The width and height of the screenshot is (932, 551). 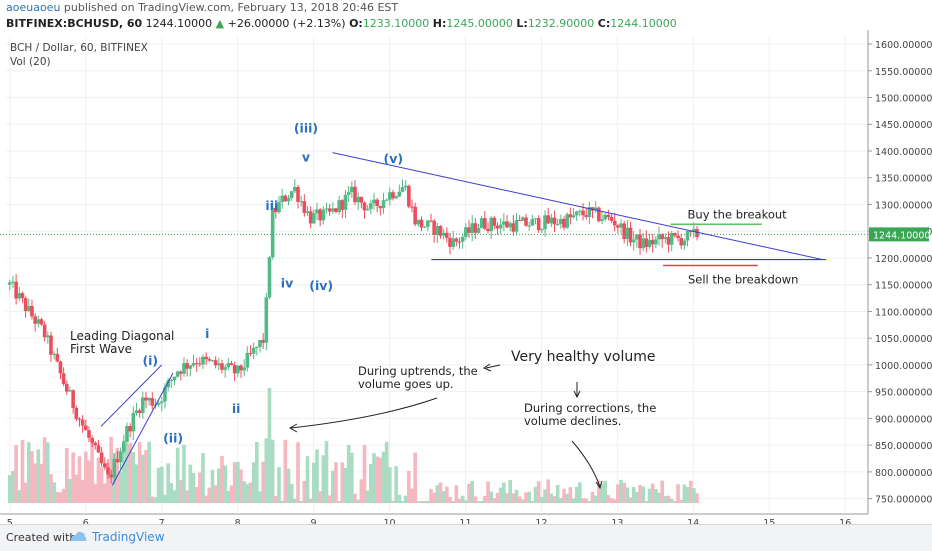 I want to click on triangle-upper-line, so click(x=577, y=206).